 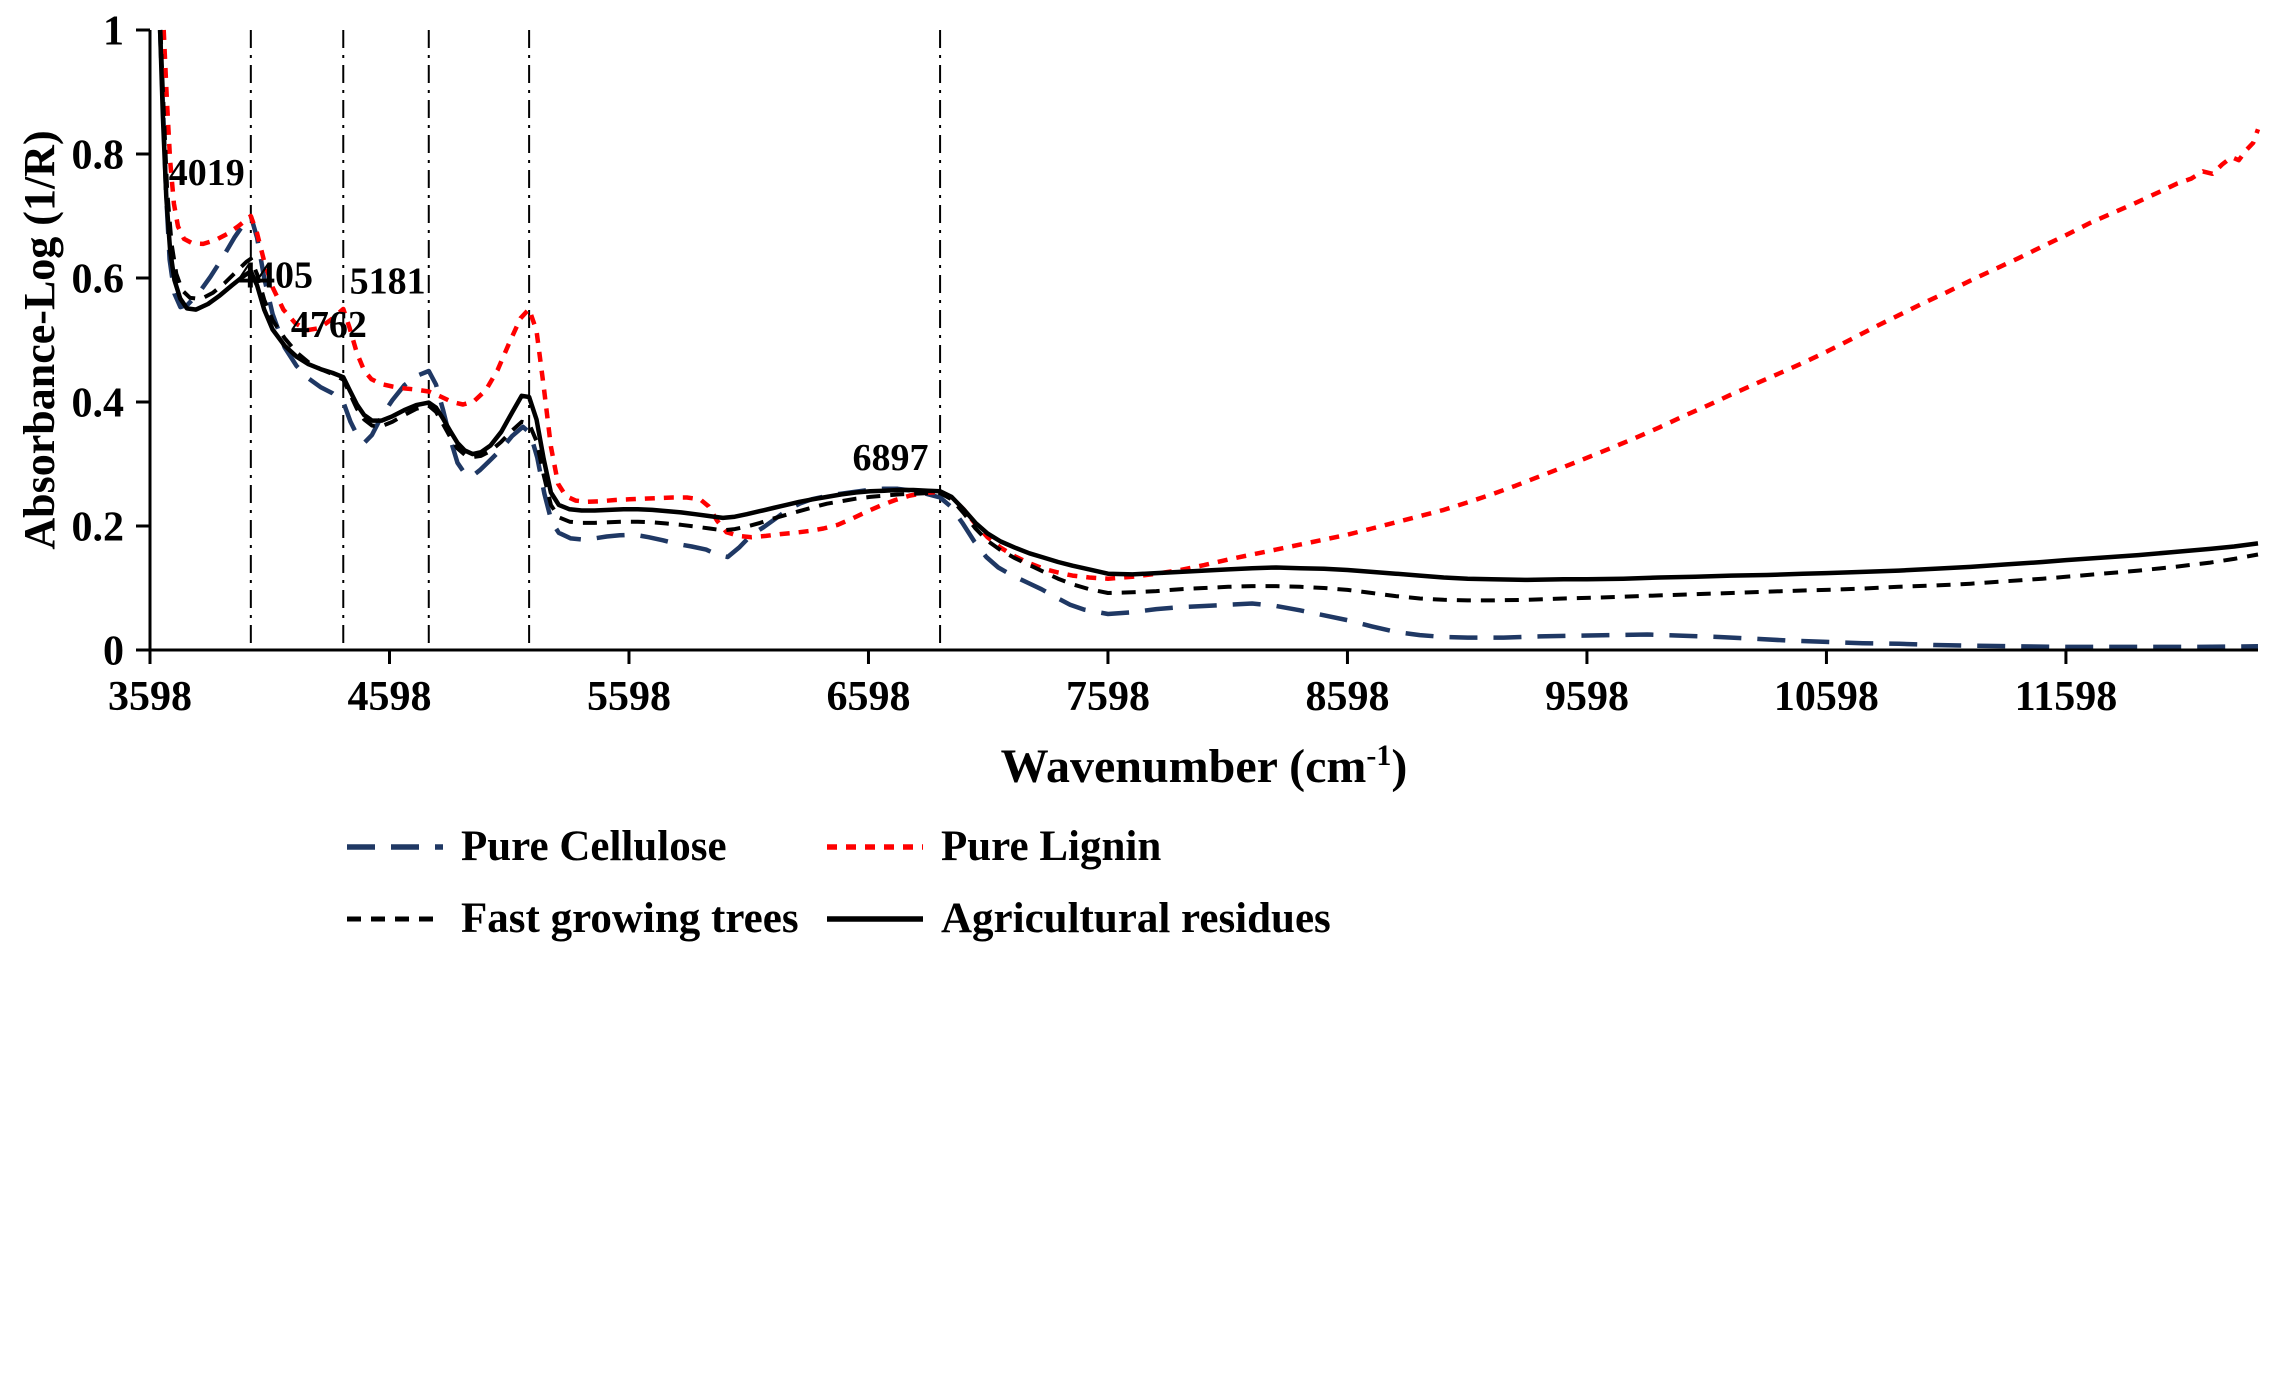 I want to click on x-tick-label: 11598, so click(x=2066, y=697).